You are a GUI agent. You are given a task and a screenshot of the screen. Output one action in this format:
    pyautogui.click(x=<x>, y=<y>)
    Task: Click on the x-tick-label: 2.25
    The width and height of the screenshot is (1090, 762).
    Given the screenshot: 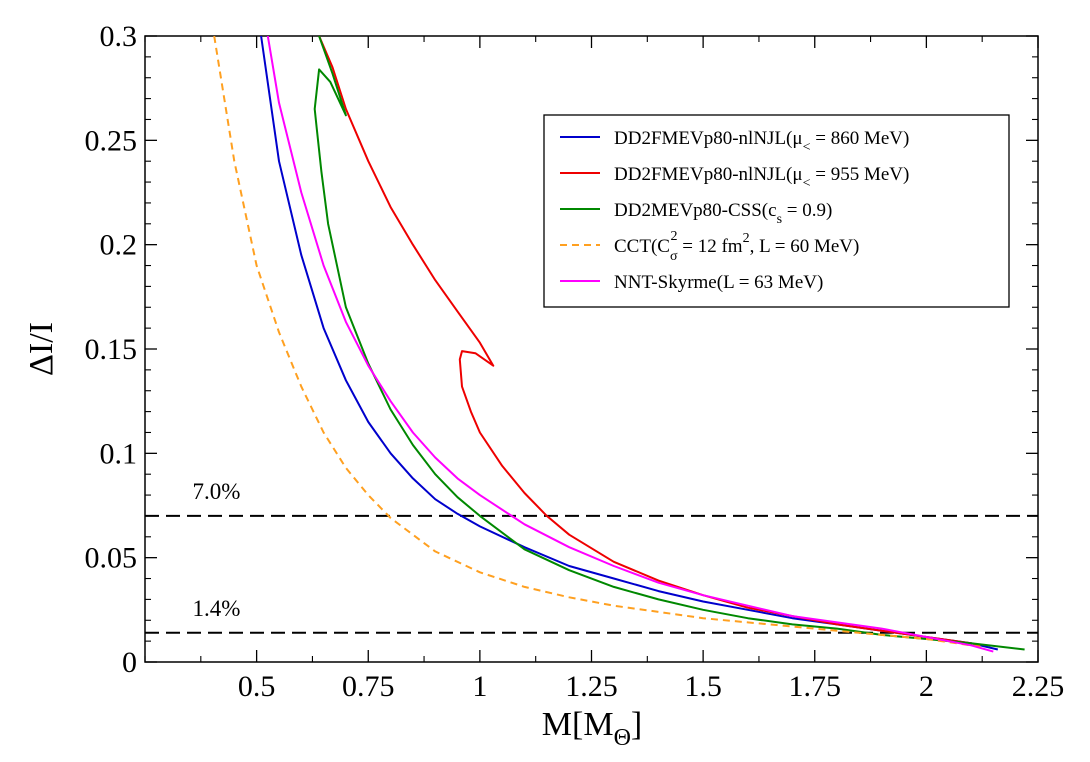 What is the action you would take?
    pyautogui.click(x=1038, y=686)
    